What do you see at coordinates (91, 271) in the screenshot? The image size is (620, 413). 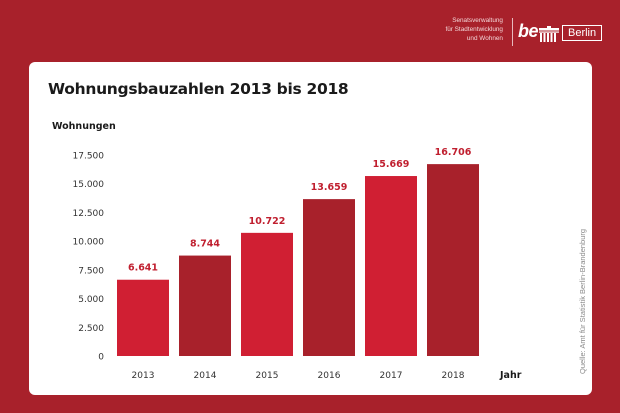 I see `y-tick-label: 7.500` at bounding box center [91, 271].